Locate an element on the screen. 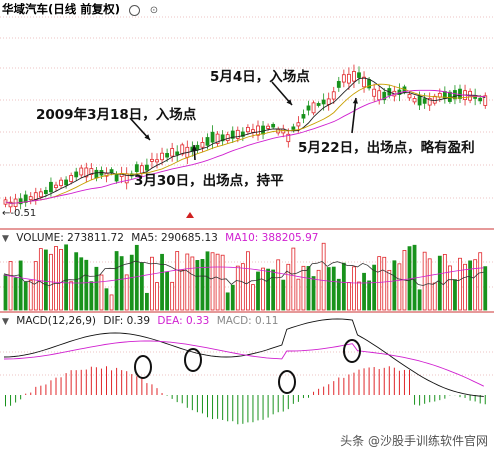 This screenshot has height=453, width=494. macd-collapse-icon: ▼ is located at coordinates (5, 322).